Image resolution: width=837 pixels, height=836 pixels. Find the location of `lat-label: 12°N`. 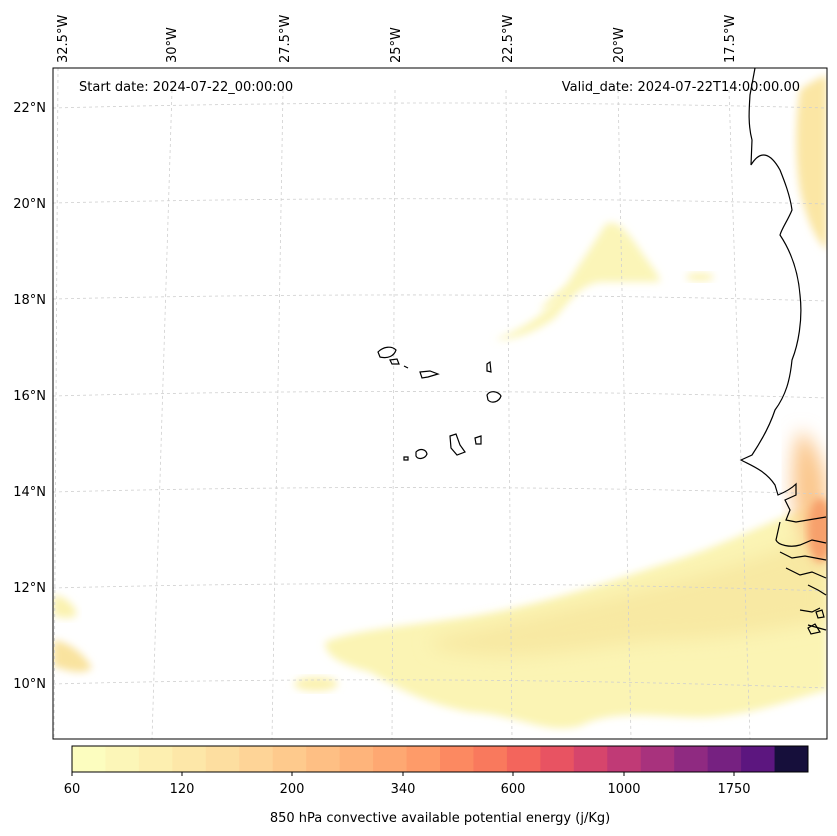

lat-label: 12°N is located at coordinates (29, 588).